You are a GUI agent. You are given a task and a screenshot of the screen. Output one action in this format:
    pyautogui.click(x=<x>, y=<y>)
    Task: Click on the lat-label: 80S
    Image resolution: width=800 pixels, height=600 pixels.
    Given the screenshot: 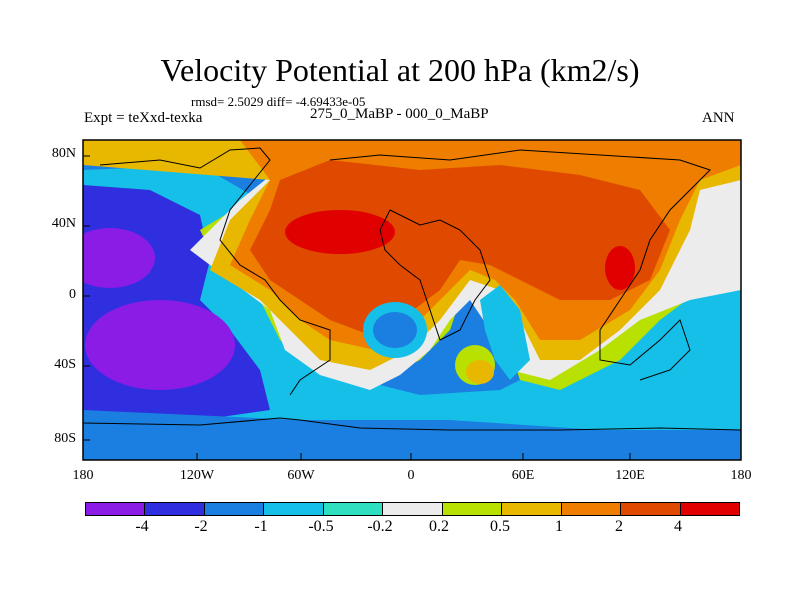 What is the action you would take?
    pyautogui.click(x=65, y=438)
    